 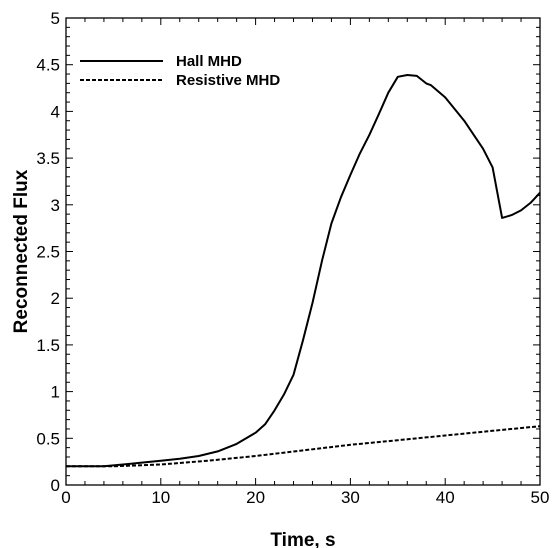 What do you see at coordinates (209, 61) in the screenshot?
I see `legend-label-hall-mhd: Hall MHD` at bounding box center [209, 61].